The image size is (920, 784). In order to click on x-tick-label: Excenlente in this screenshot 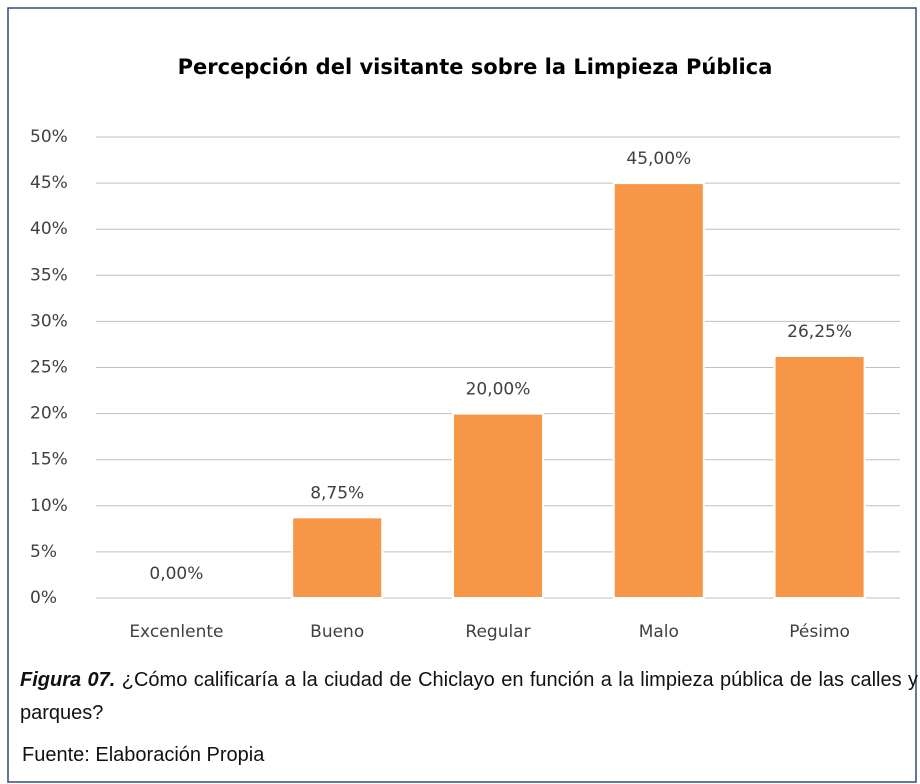, I will do `click(176, 632)`.